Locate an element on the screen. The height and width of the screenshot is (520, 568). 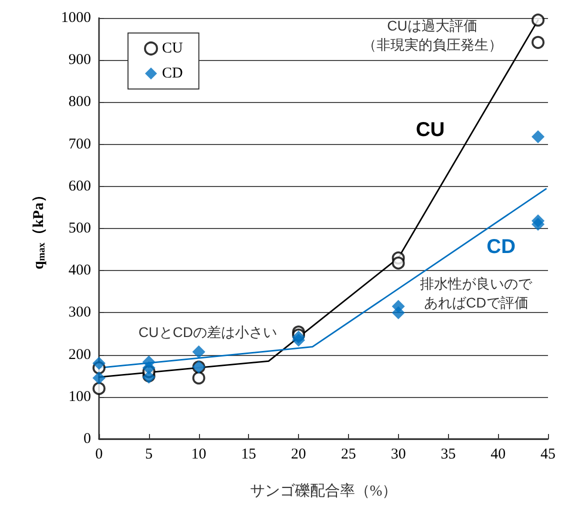
x-tick-label: 45 is located at coordinates (548, 454).